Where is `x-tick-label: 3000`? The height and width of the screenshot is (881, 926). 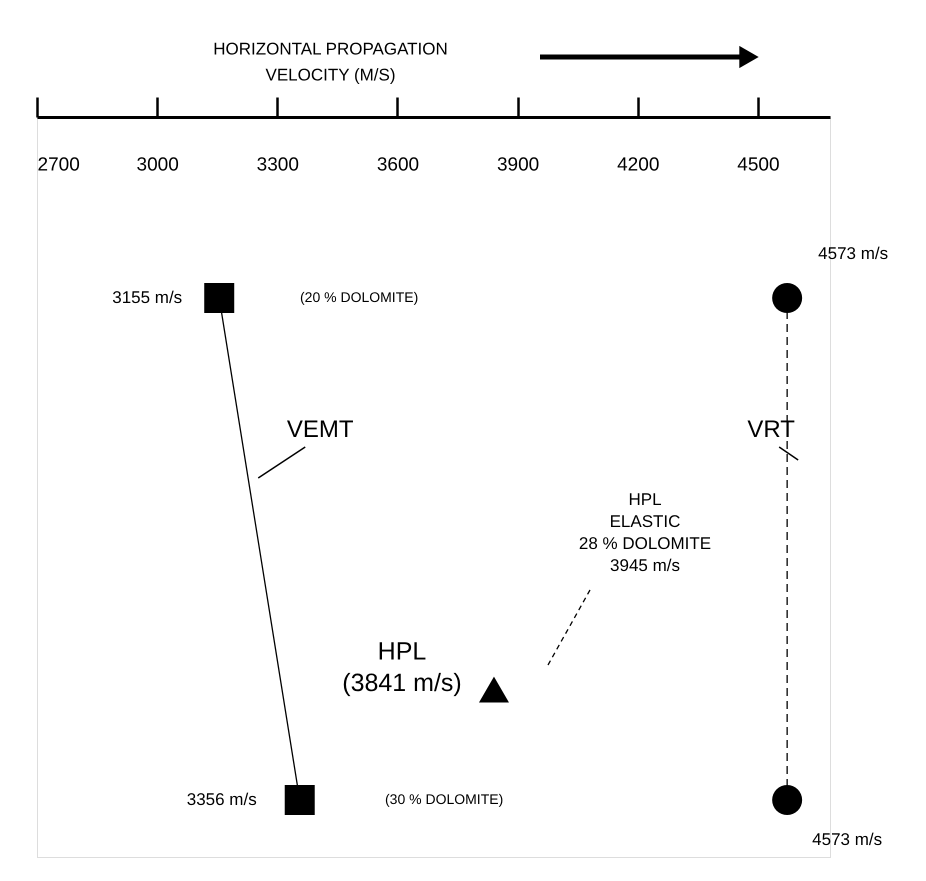 x-tick-label: 3000 is located at coordinates (157, 165).